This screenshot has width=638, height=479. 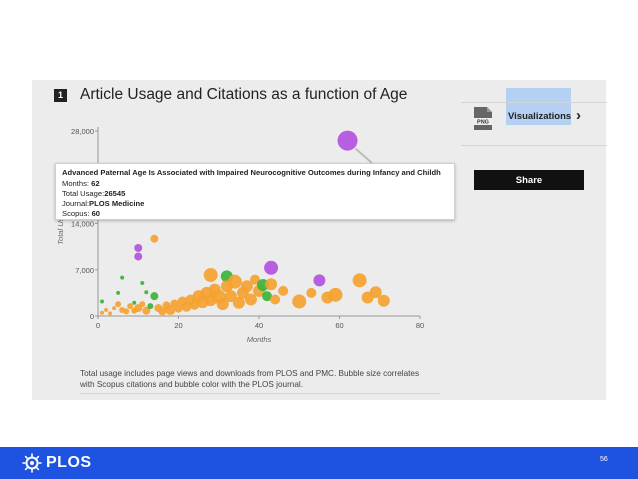 I want to click on x-tick-label: 20, so click(x=178, y=325).